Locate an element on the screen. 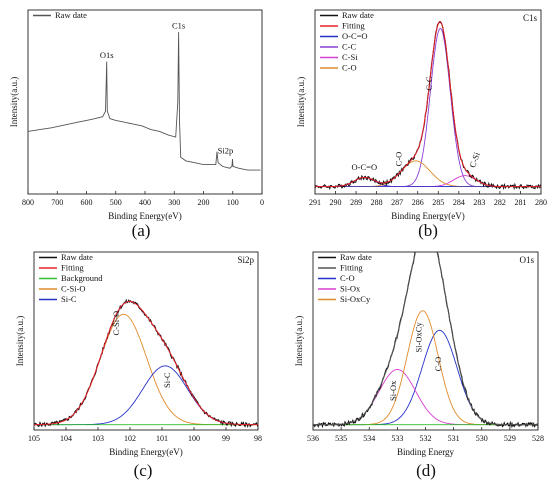  panel-caption: (d) is located at coordinates (426, 470).